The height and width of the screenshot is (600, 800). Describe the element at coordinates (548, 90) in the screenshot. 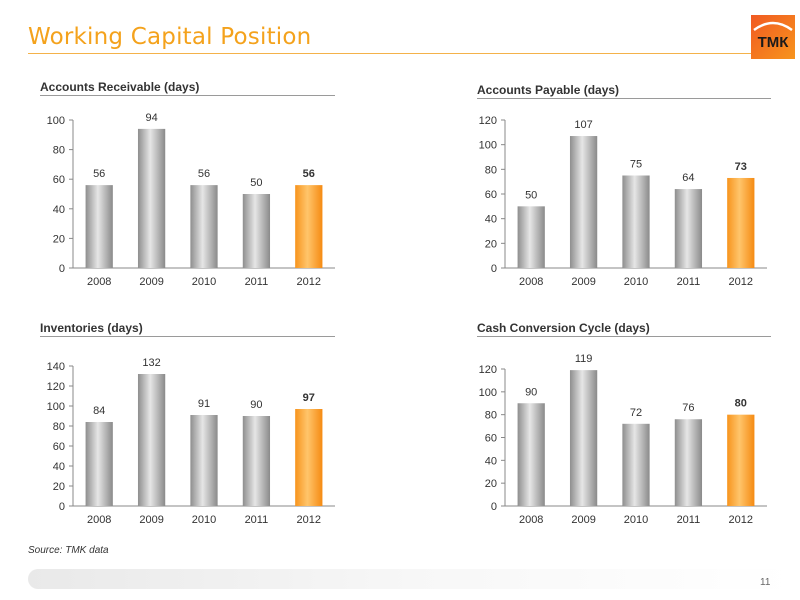

I see `chart-title-payable: Accounts Payable (days)` at that location.